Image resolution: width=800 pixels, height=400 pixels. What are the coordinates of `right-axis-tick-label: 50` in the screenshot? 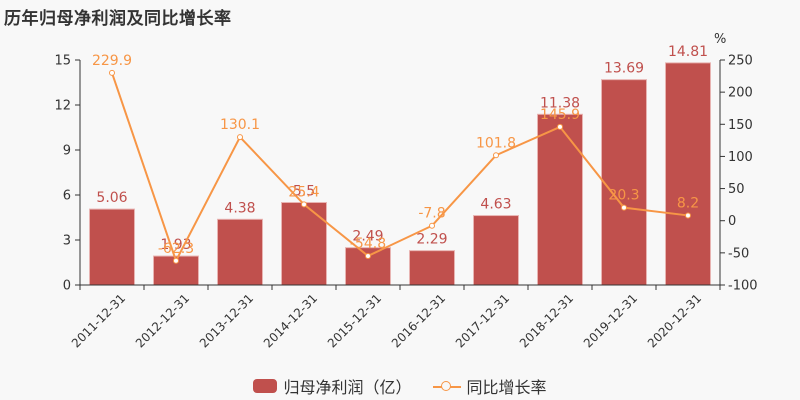 It's located at (736, 189).